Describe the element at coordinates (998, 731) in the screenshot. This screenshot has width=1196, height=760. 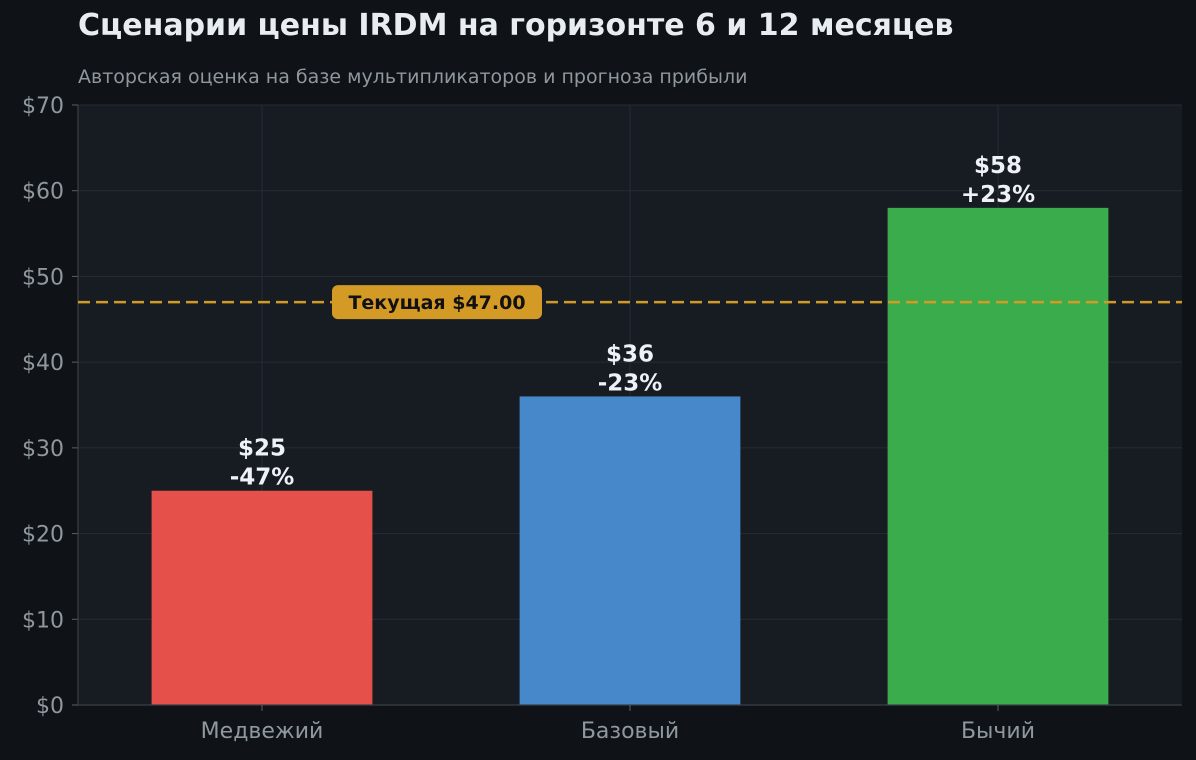
I see `x-tick-label: Бычий` at that location.